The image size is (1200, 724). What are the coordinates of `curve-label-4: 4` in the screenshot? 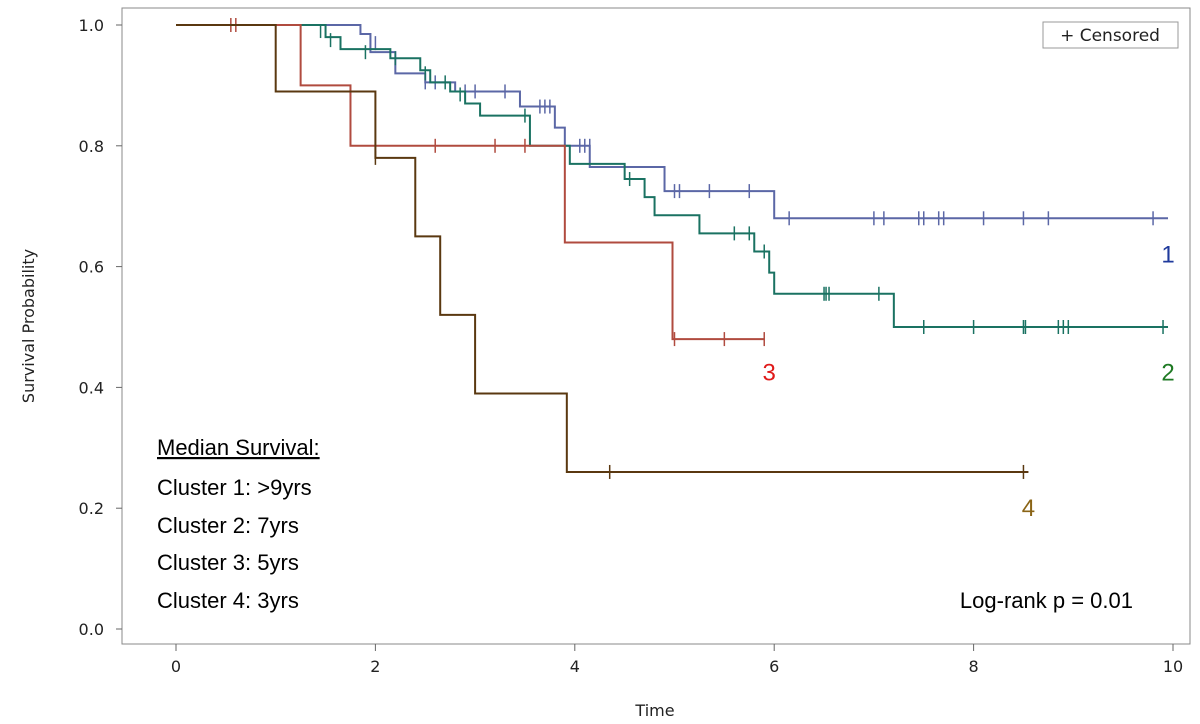 It's located at (1028, 508).